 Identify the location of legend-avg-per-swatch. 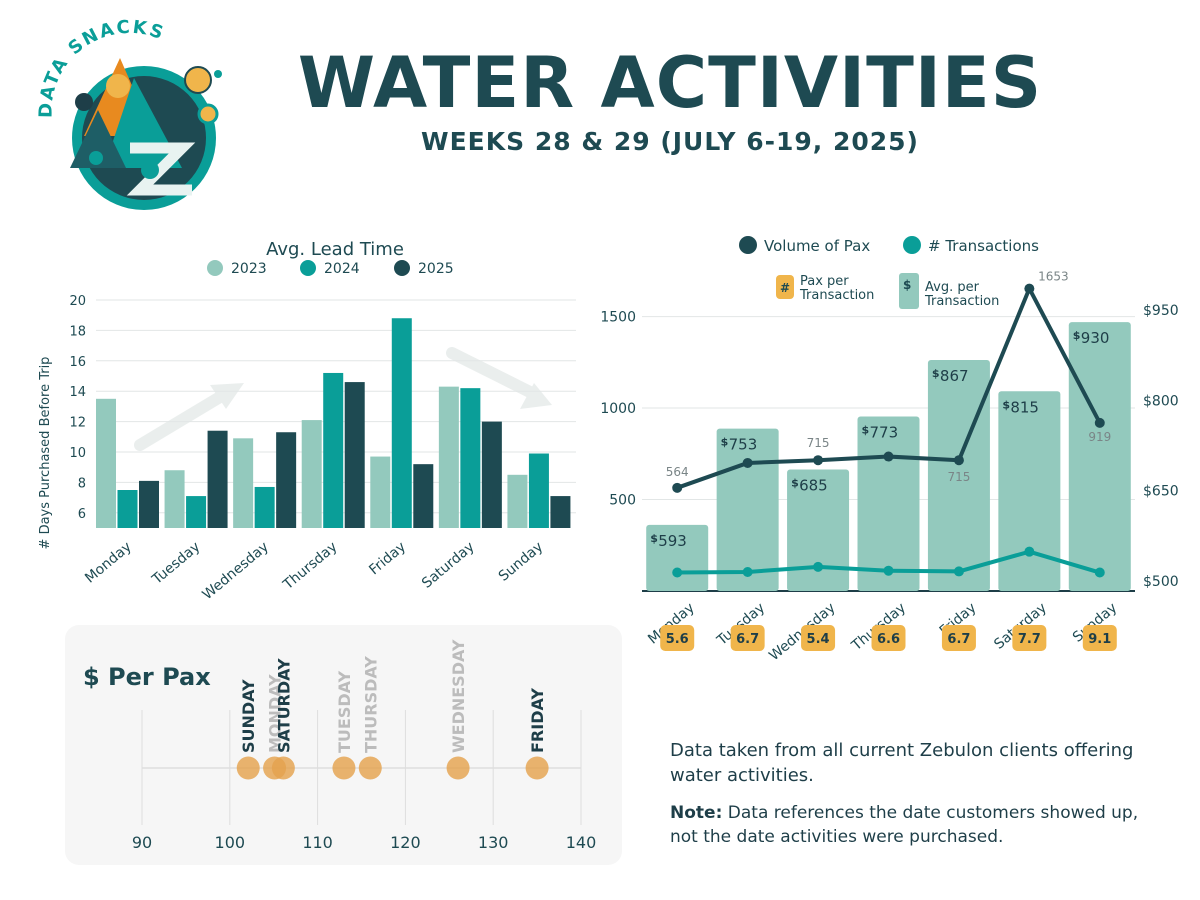
(909, 291).